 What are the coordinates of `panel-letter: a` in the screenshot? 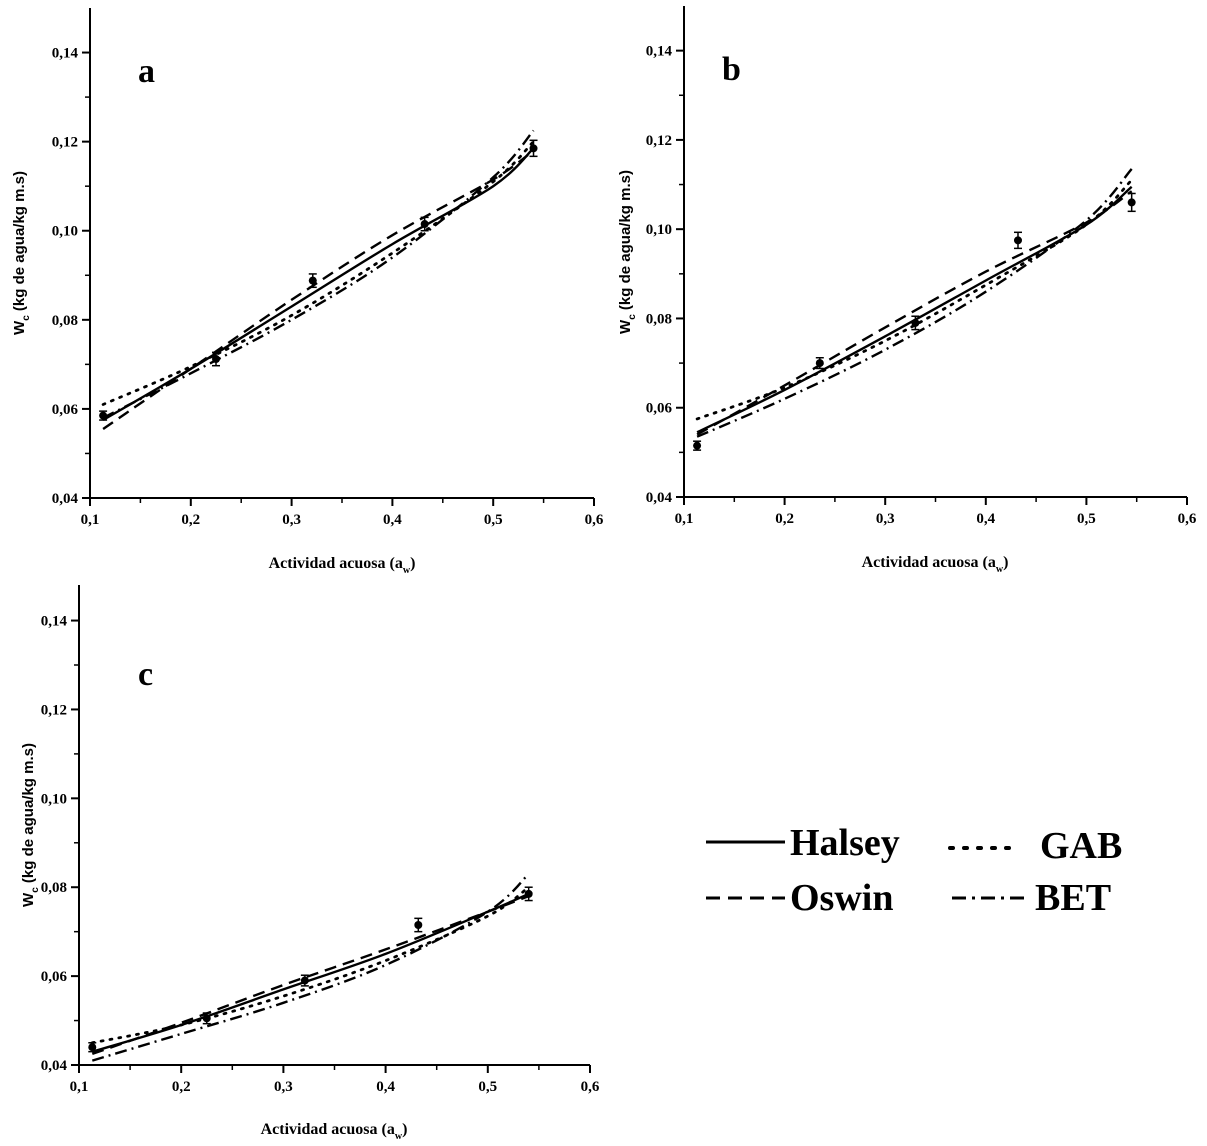 It's located at (146, 71).